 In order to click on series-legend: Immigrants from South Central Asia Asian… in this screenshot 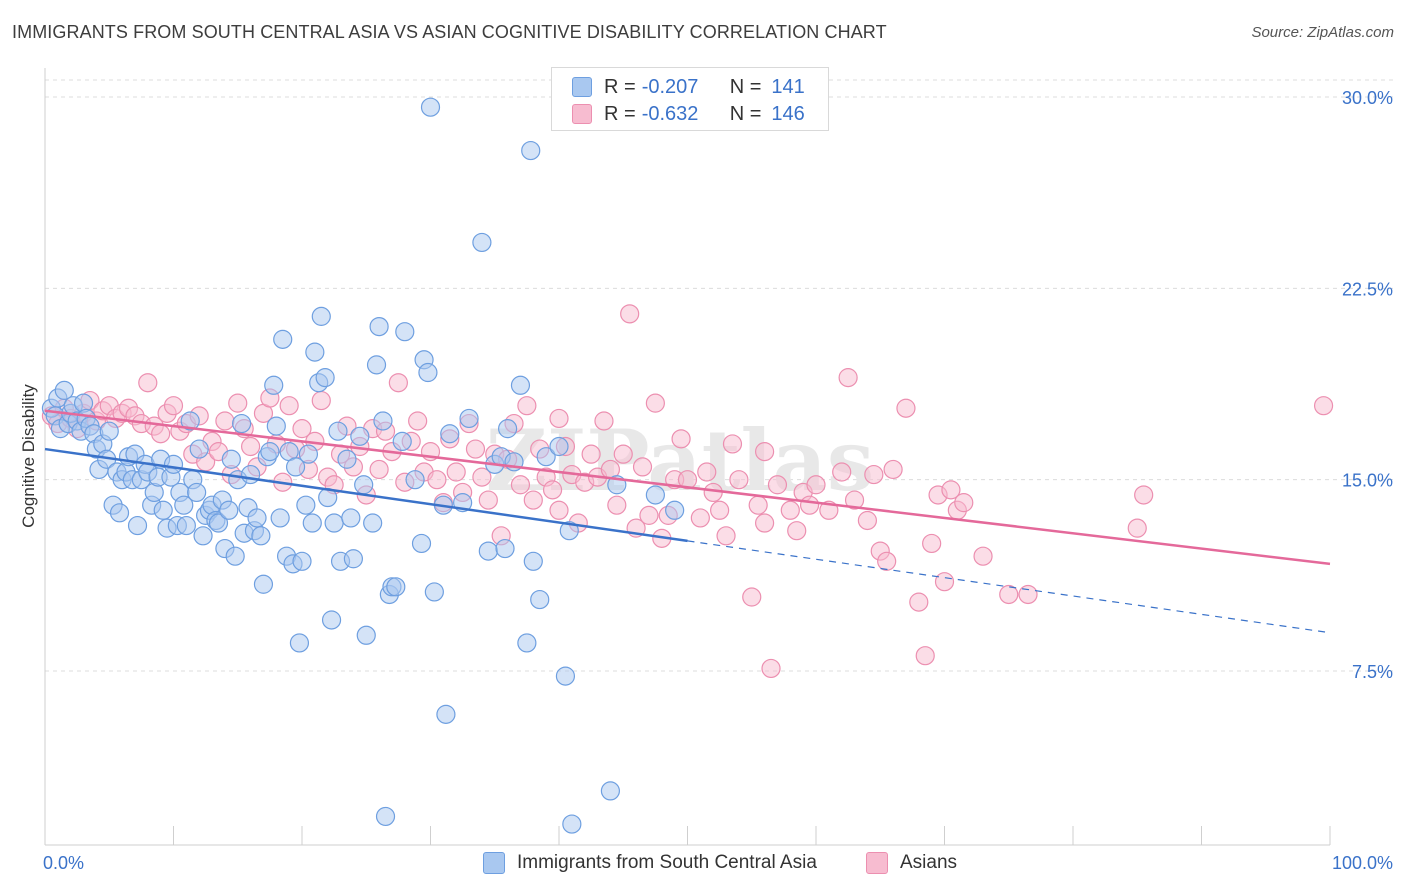, I will do `click(703, 865)`.